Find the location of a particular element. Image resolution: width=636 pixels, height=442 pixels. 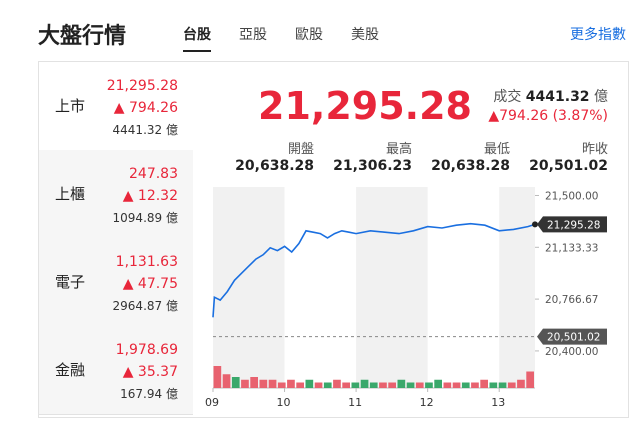

change: ▲ 12.32 is located at coordinates (150, 196).